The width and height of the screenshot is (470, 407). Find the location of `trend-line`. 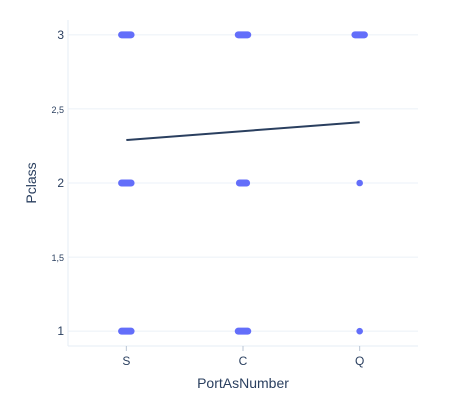

trend-line is located at coordinates (243, 131).